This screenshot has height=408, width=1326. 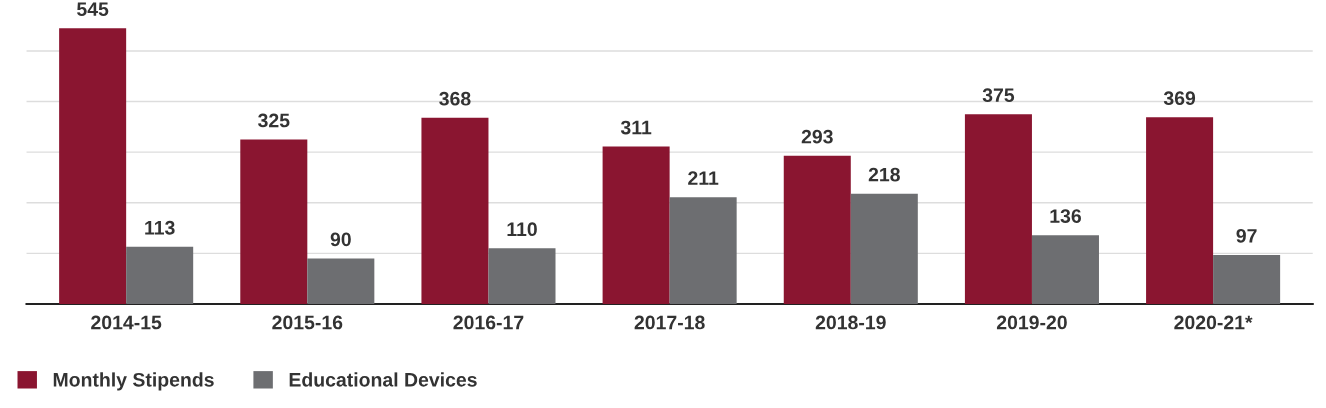 What do you see at coordinates (455, 98) in the screenshot?
I see `data-label: 368` at bounding box center [455, 98].